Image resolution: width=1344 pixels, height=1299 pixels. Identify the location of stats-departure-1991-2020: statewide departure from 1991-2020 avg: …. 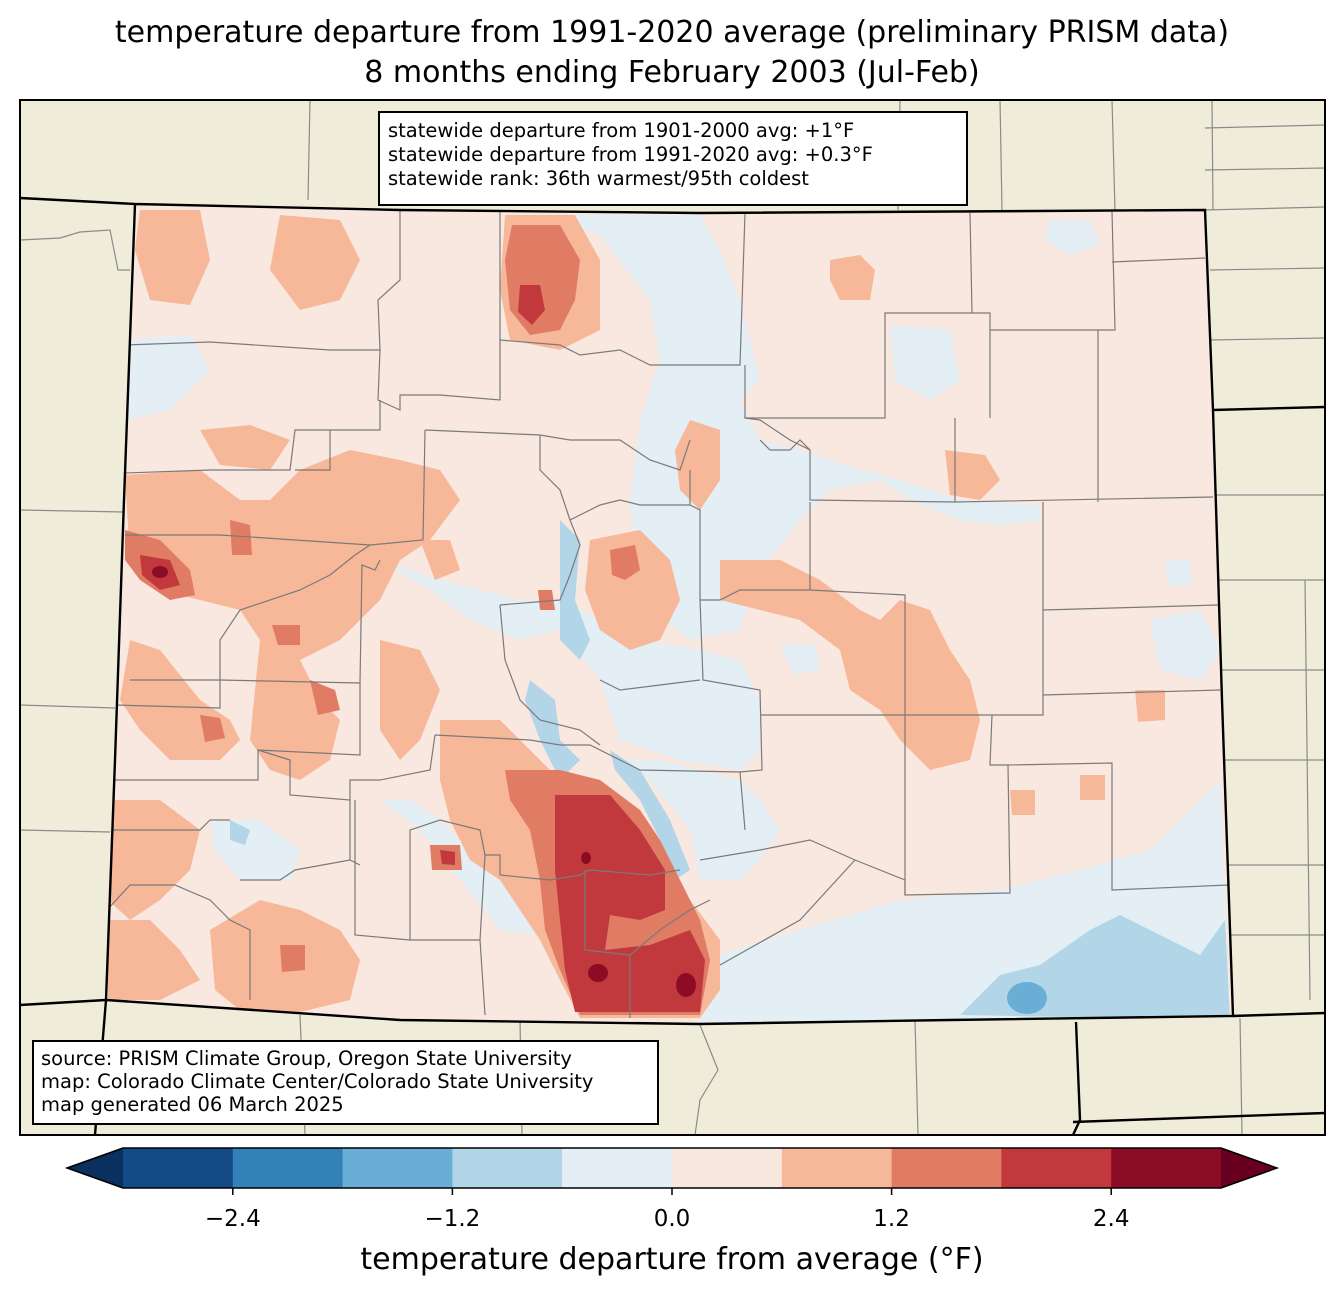
(630, 154).